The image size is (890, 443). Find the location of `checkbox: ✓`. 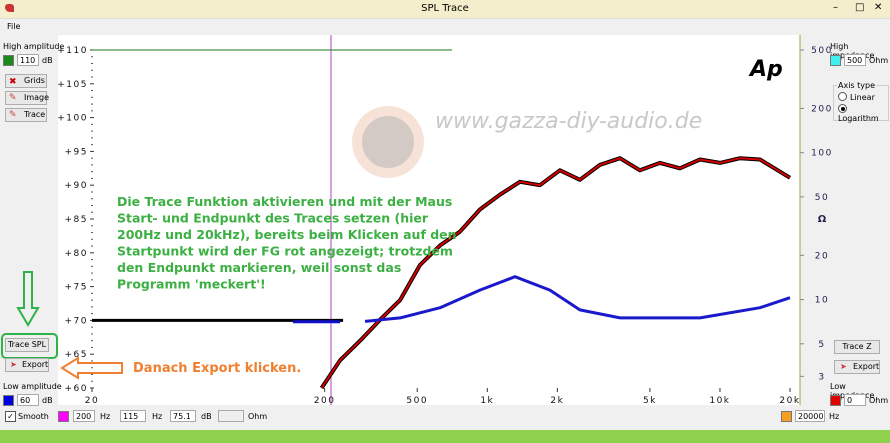

checkbox: ✓ is located at coordinates (10, 416).